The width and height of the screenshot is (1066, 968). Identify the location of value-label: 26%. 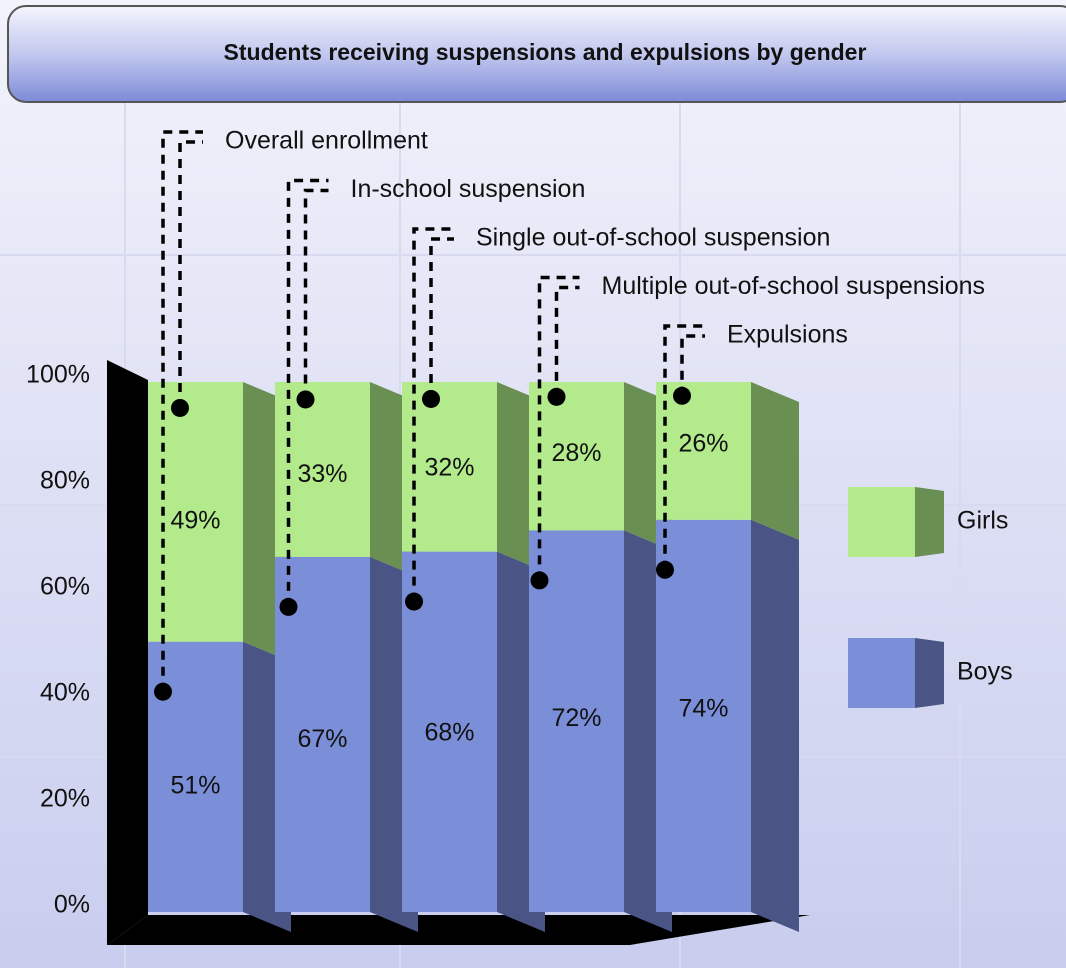
(703, 444).